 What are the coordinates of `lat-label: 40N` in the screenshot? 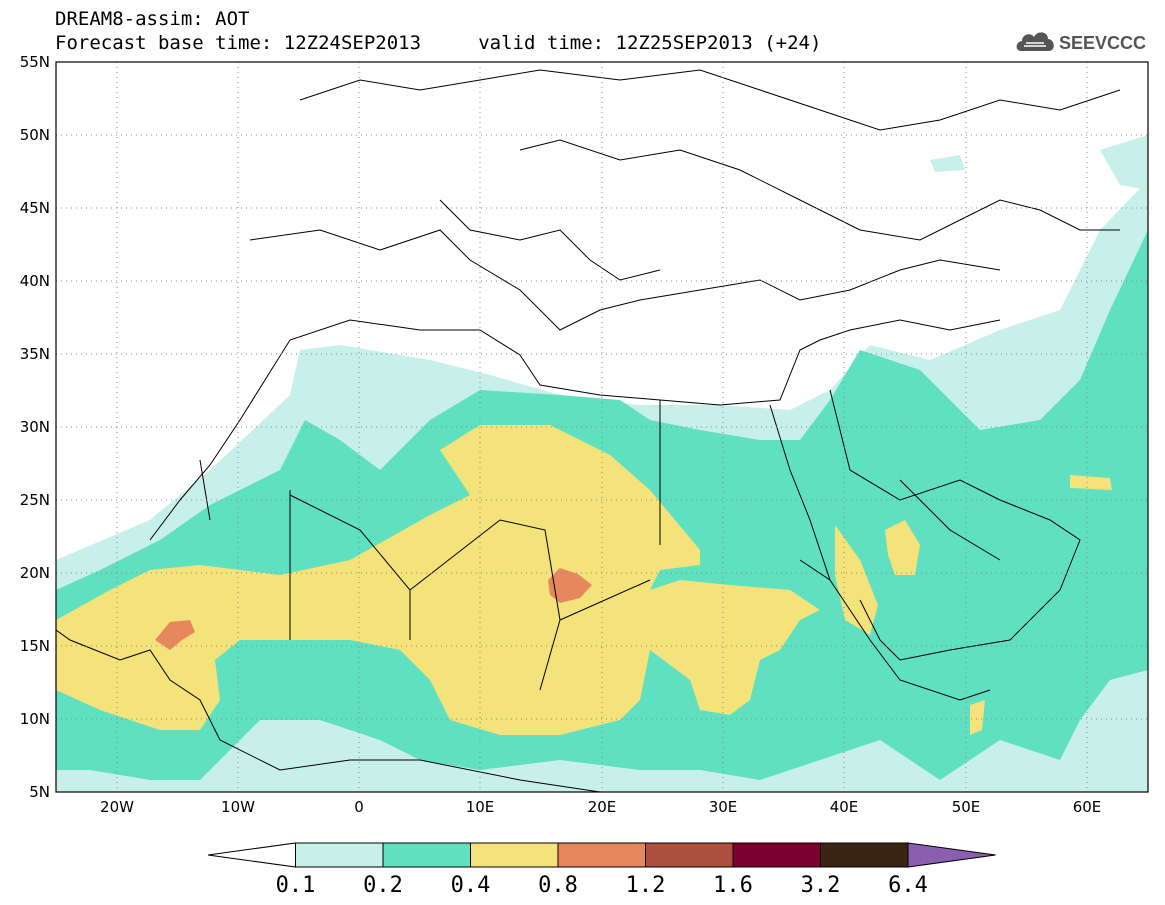 It's located at (35, 281).